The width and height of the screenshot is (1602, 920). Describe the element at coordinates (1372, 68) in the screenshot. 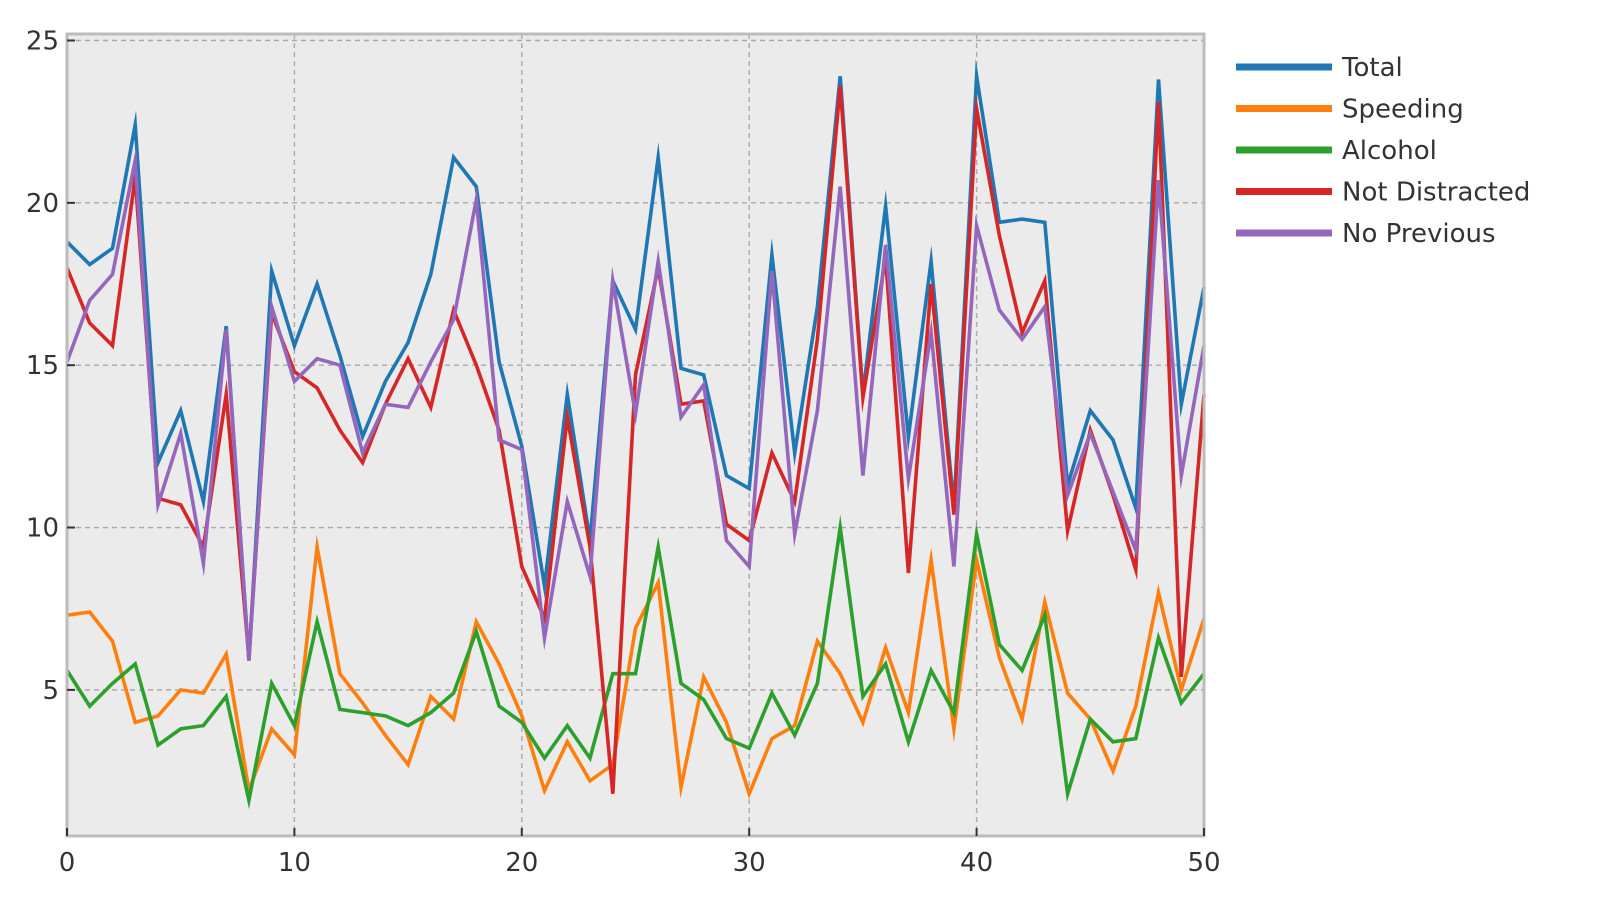

I see `legend-label-total: Total` at that location.